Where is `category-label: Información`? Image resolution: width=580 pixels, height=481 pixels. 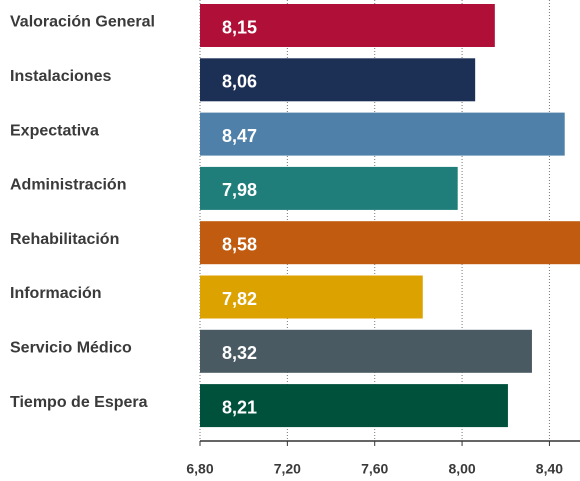
category-label: Información is located at coordinates (56, 293).